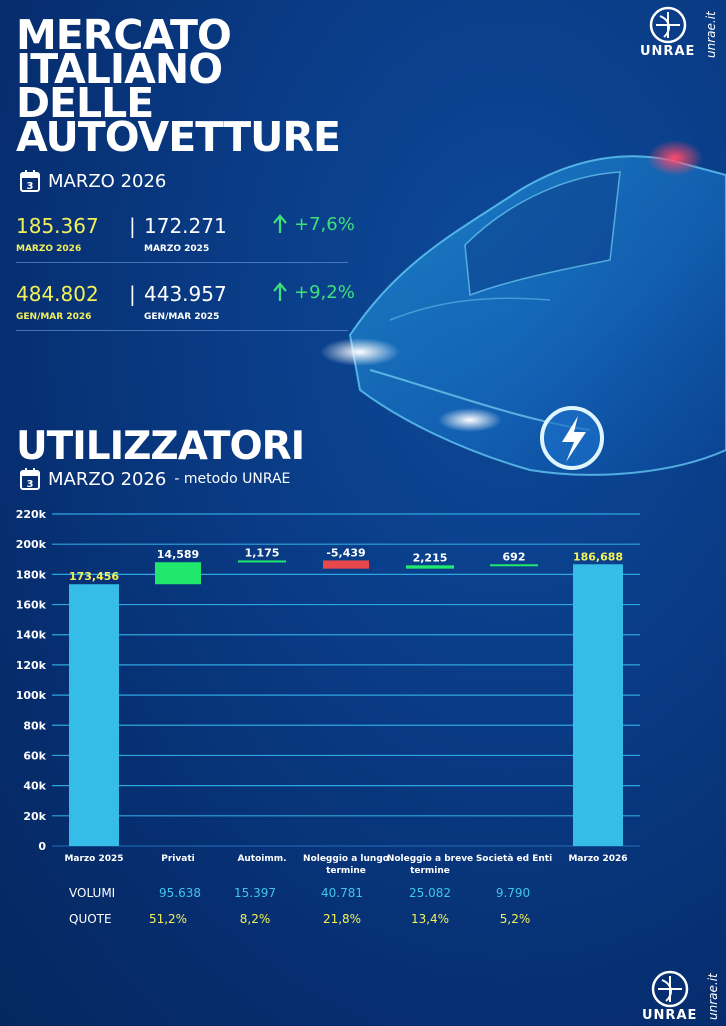 The height and width of the screenshot is (1026, 726). What do you see at coordinates (342, 919) in the screenshot?
I see `quote-noleggio-lungo: 21,8%` at bounding box center [342, 919].